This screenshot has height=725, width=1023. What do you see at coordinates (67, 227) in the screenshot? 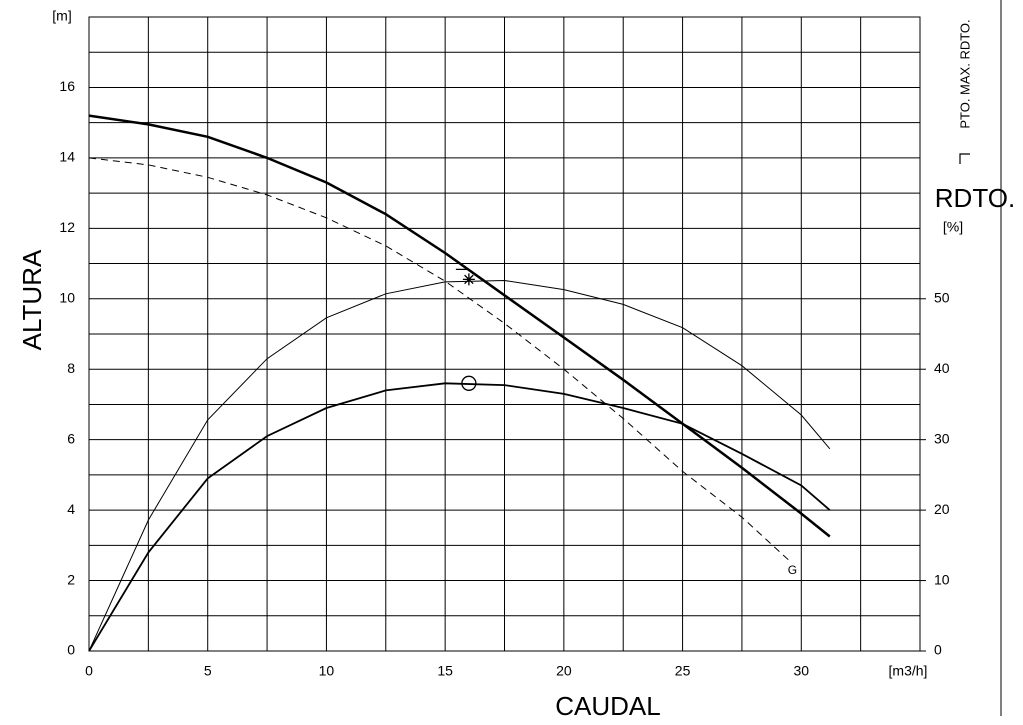
I see `y-tick-label: 12` at bounding box center [67, 227].